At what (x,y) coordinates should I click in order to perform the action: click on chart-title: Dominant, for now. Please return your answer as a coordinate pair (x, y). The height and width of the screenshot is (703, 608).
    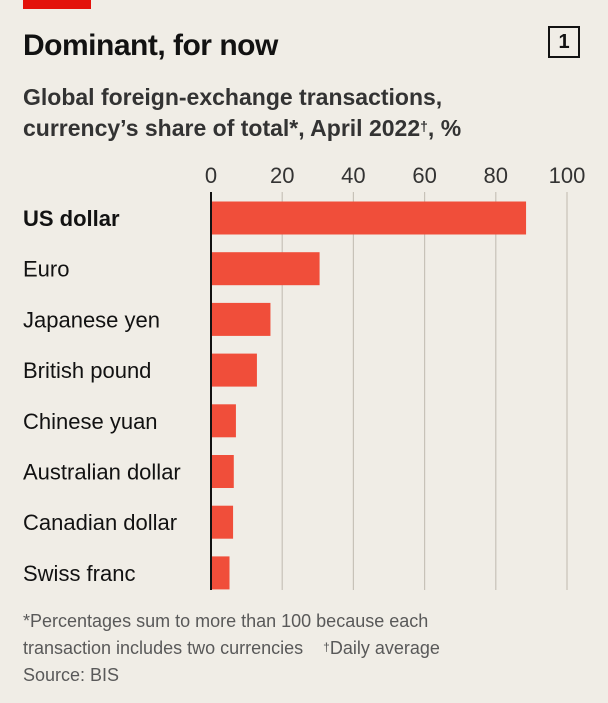
    Looking at the image, I should click on (150, 45).